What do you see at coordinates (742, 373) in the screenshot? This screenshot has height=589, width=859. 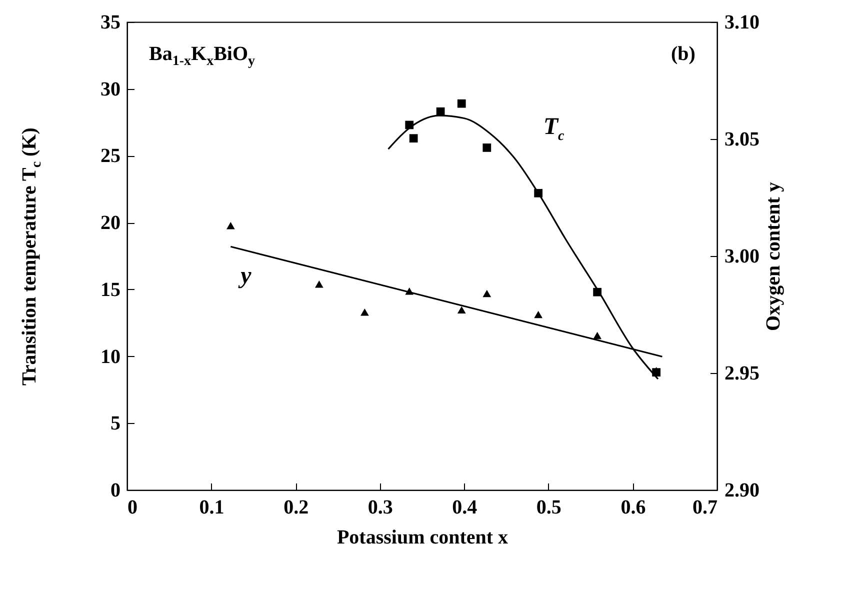 I see `y2-tick-label: 2.95` at bounding box center [742, 373].